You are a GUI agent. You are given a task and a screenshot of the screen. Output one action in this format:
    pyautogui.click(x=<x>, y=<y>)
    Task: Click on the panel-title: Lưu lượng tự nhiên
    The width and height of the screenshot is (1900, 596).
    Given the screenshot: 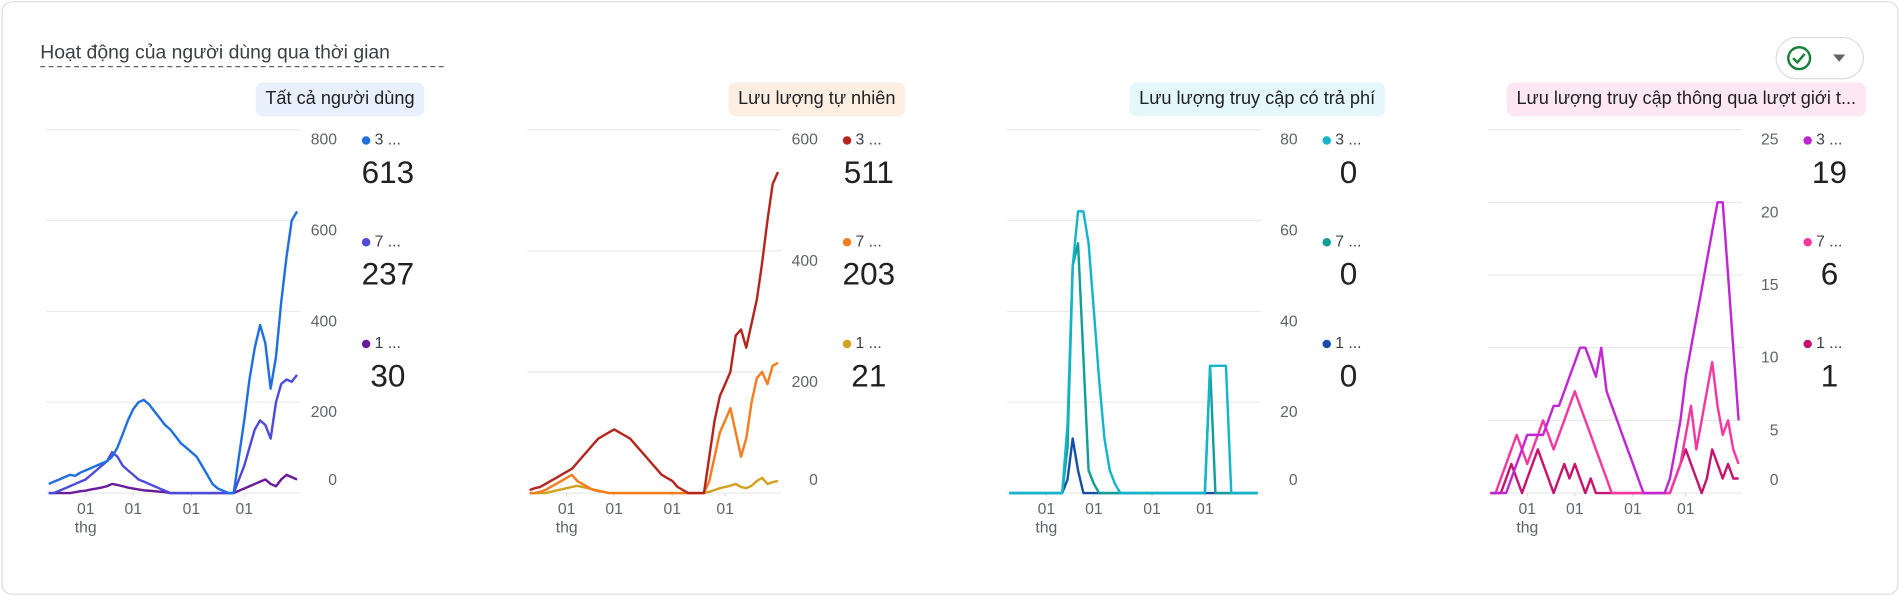 What is the action you would take?
    pyautogui.click(x=816, y=98)
    